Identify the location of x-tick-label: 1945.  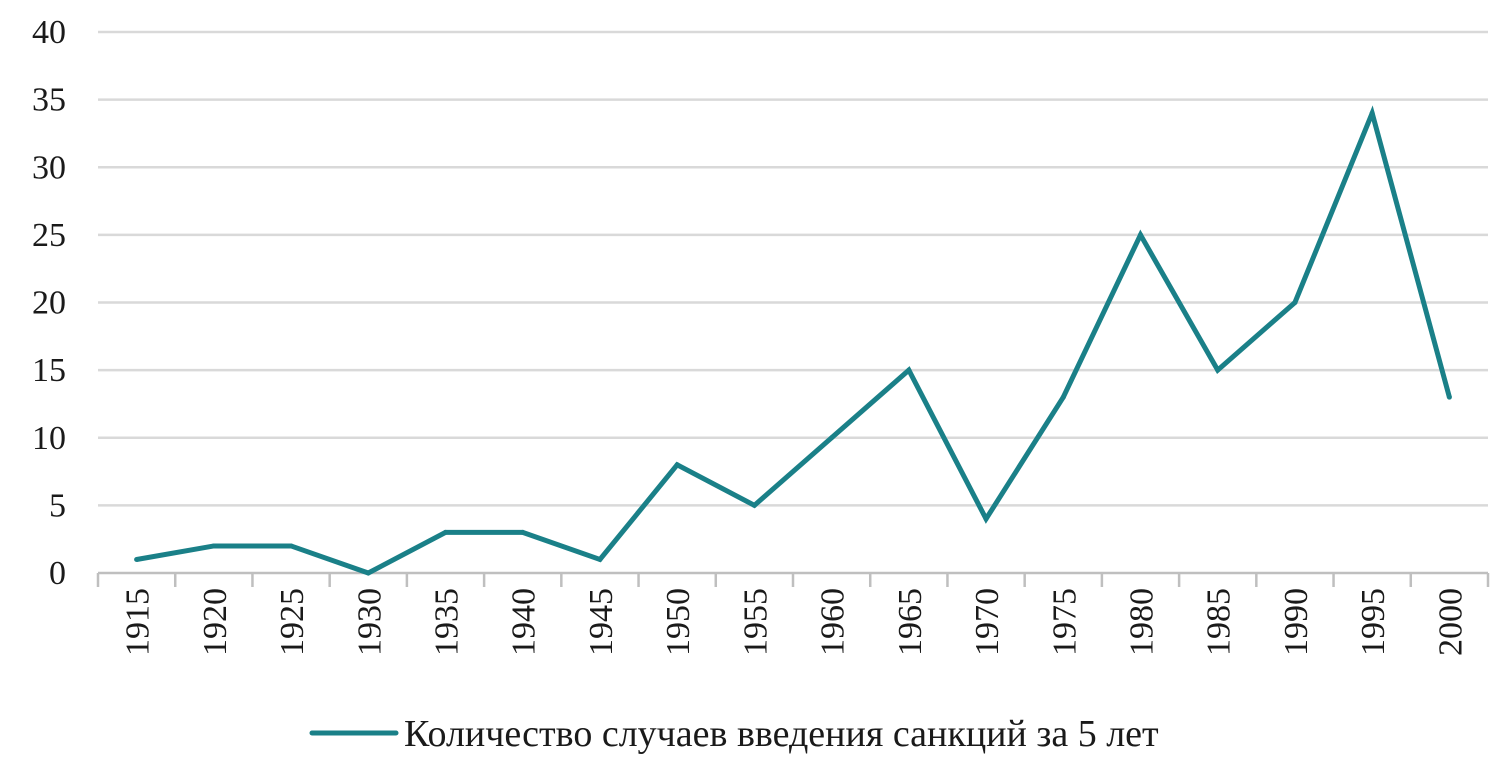
(601, 622).